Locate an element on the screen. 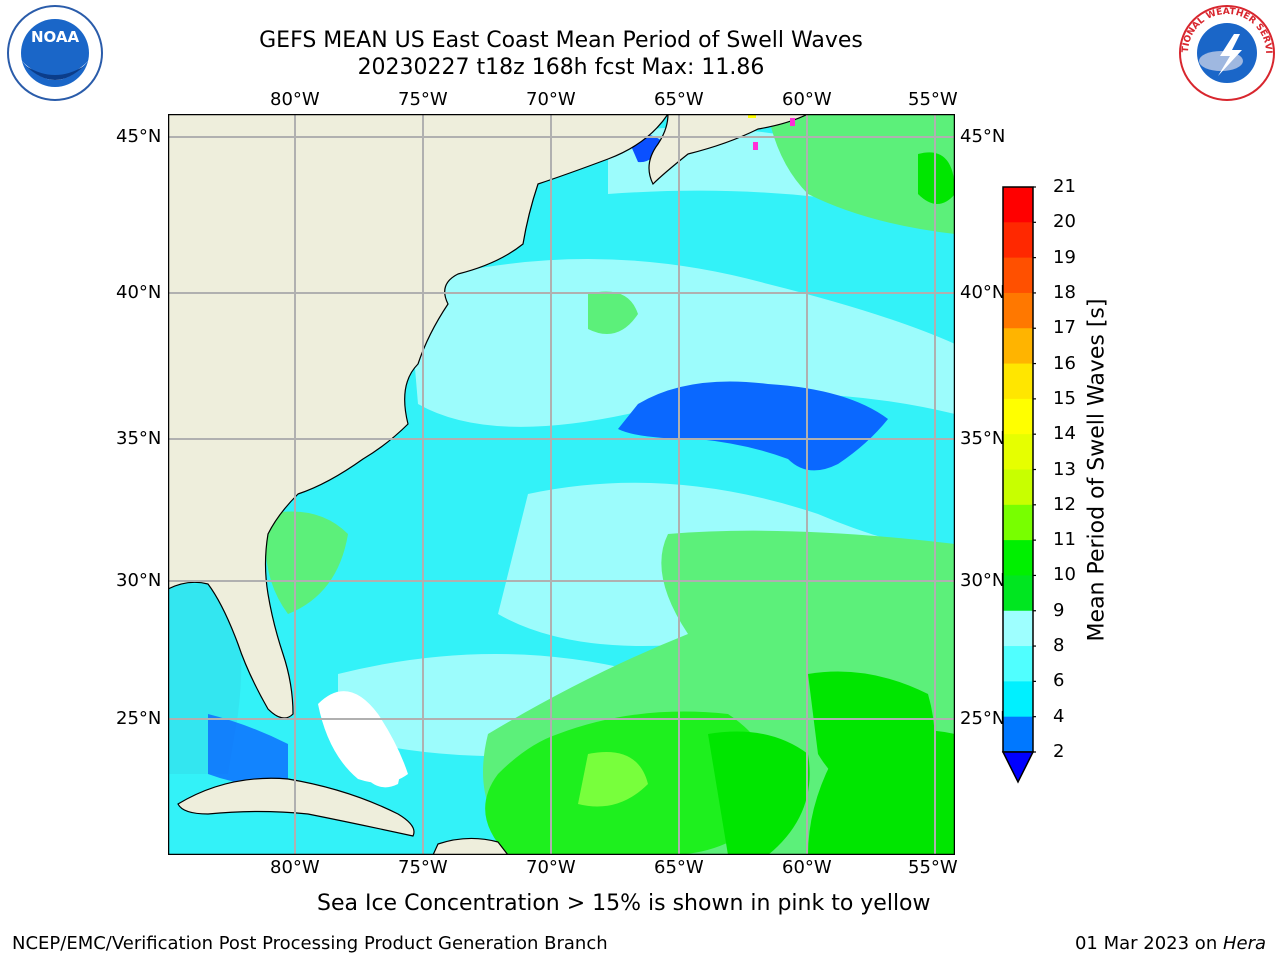  nws-logo: NATIONAL WEATHER SERVICE is located at coordinates (1225, 51).